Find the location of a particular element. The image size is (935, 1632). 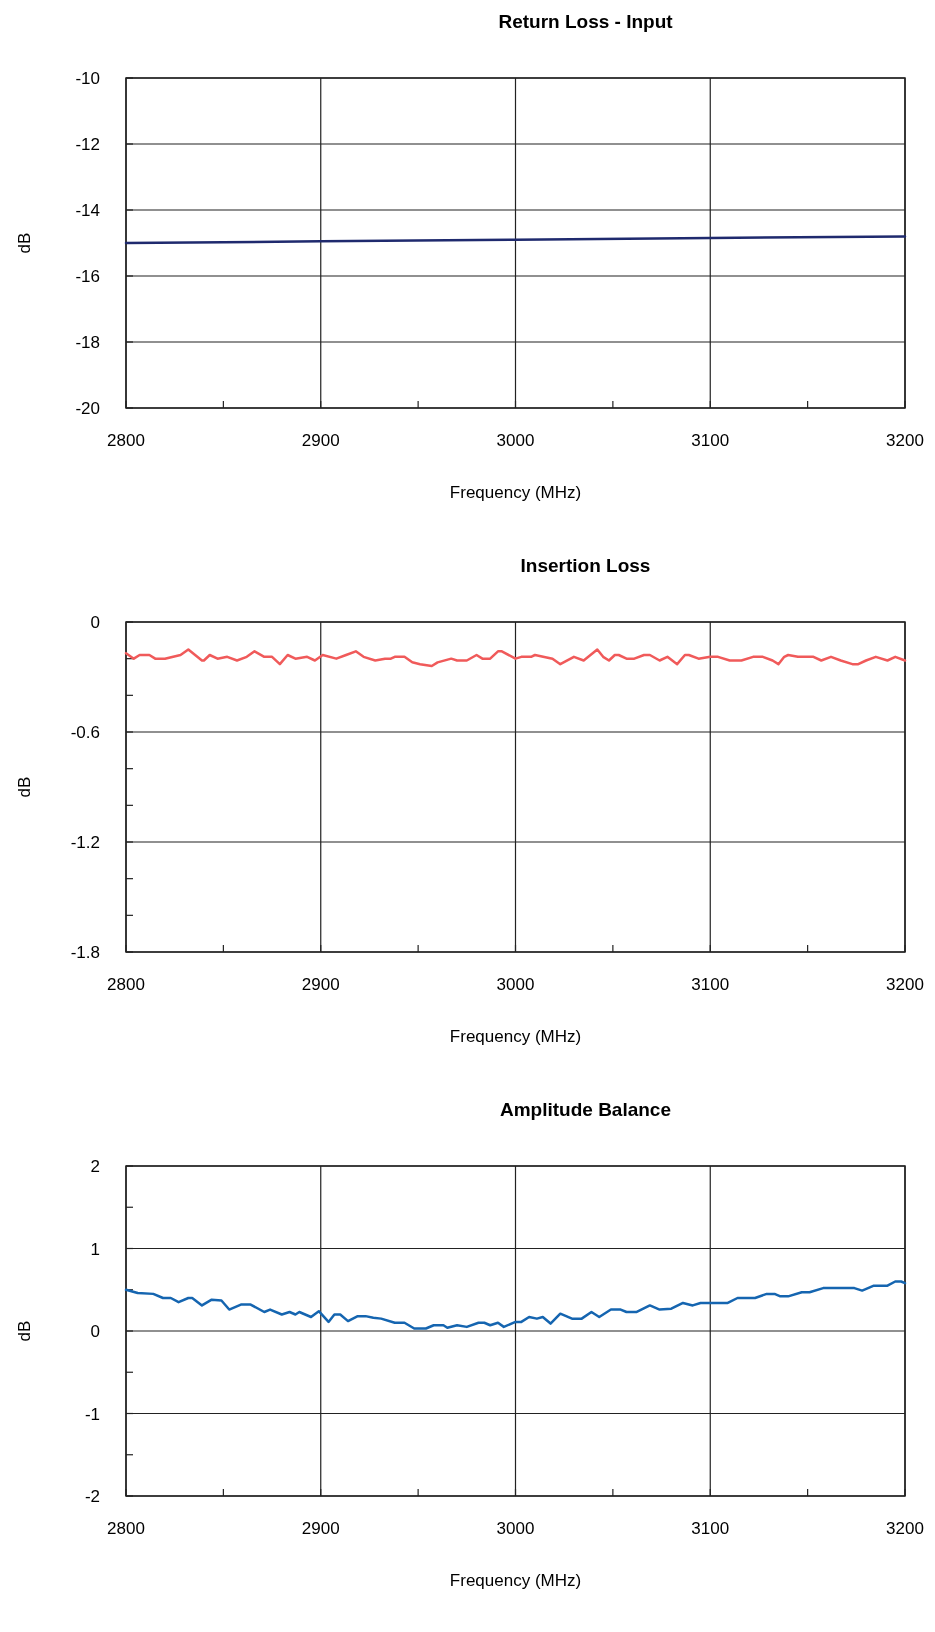

y-tick-label: -1 is located at coordinates (92, 1414).